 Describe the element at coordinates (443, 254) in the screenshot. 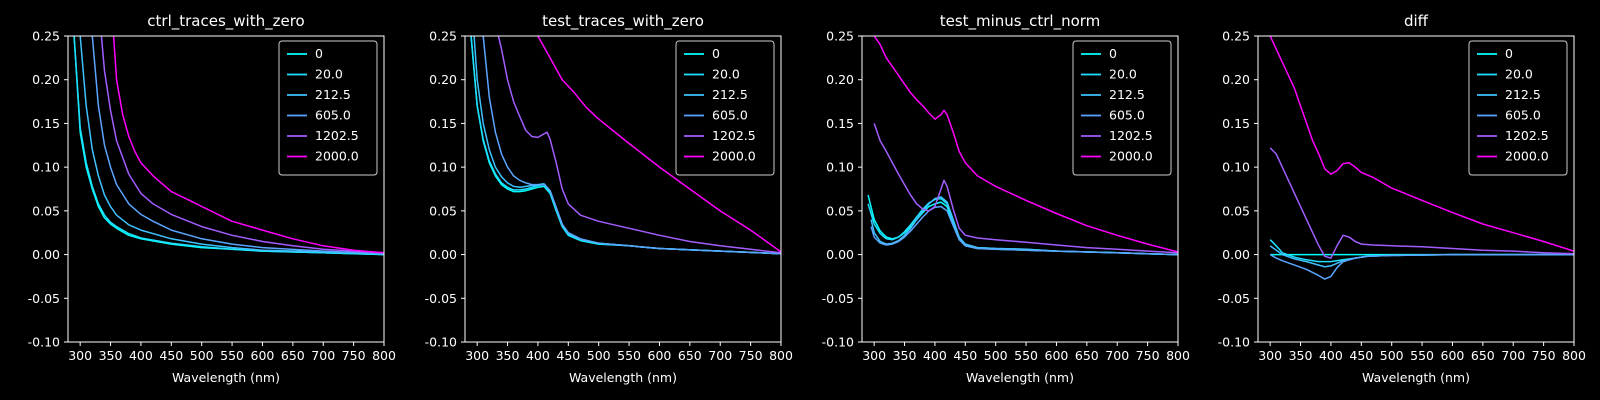

I see `y-tick-label: 0.00` at that location.